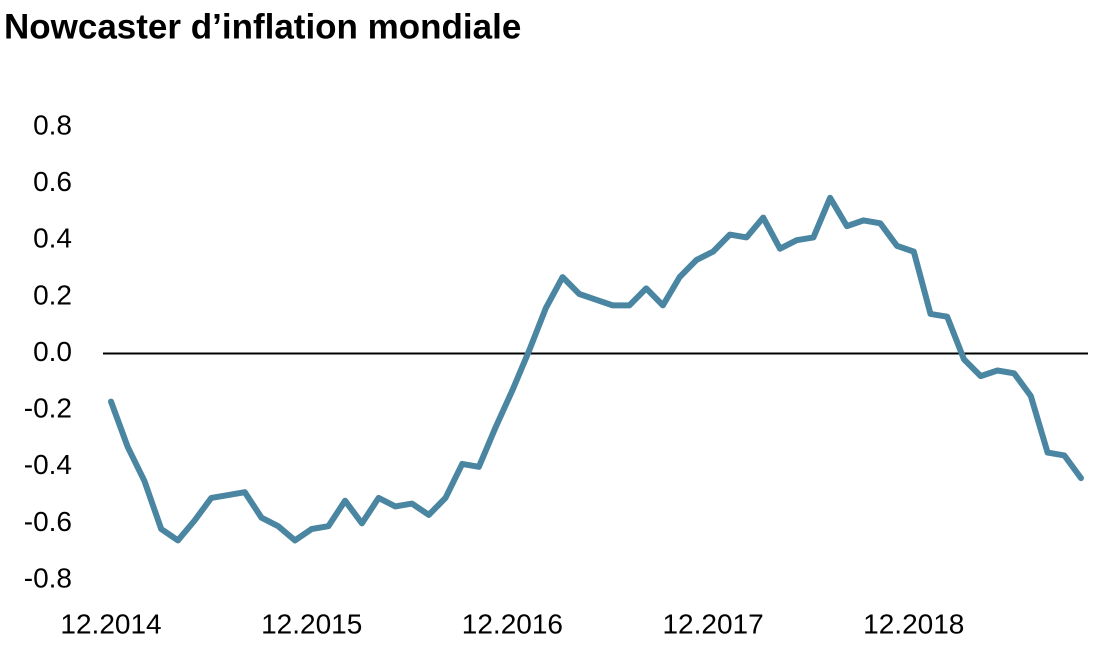 Image resolution: width=1093 pixels, height=650 pixels. What do you see at coordinates (712, 623) in the screenshot?
I see `x-tick-label: 12.2017` at bounding box center [712, 623].